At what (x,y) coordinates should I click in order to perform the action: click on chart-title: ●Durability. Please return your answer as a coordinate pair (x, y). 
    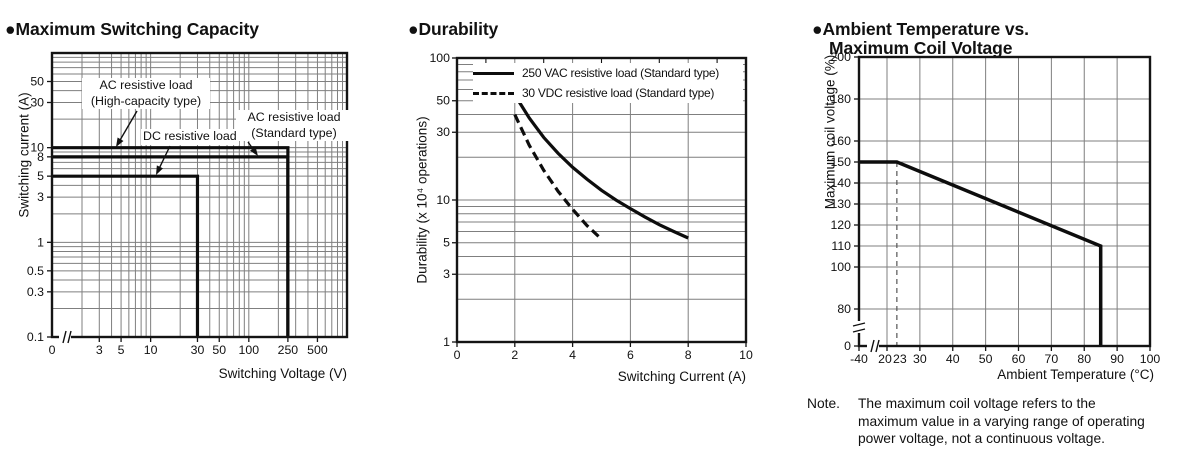
    Looking at the image, I should click on (453, 28).